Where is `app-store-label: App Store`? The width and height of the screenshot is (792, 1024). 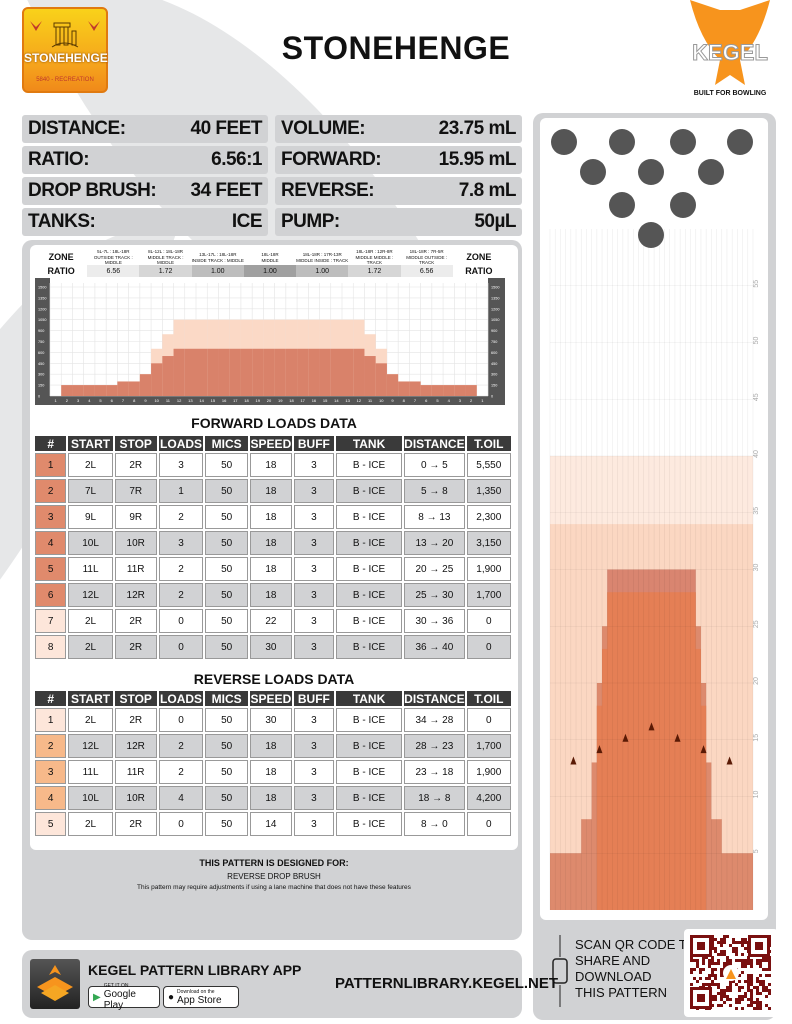
app-store-label: App Store is located at coordinates (199, 1000).